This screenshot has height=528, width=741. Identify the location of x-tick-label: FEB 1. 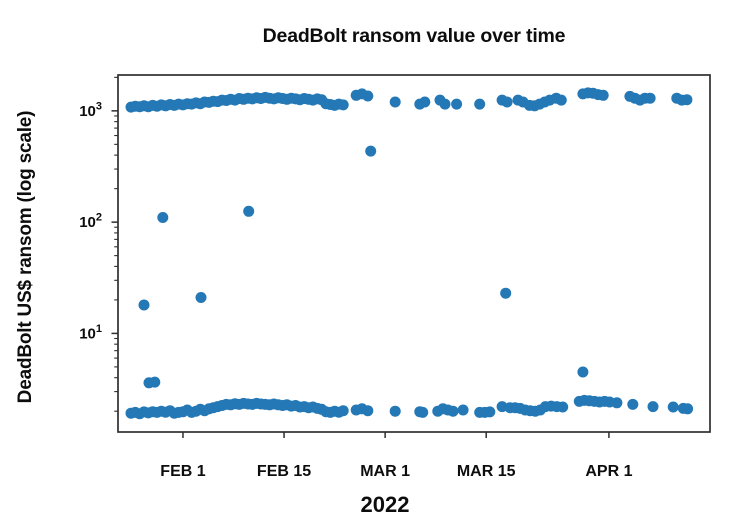
(182, 471).